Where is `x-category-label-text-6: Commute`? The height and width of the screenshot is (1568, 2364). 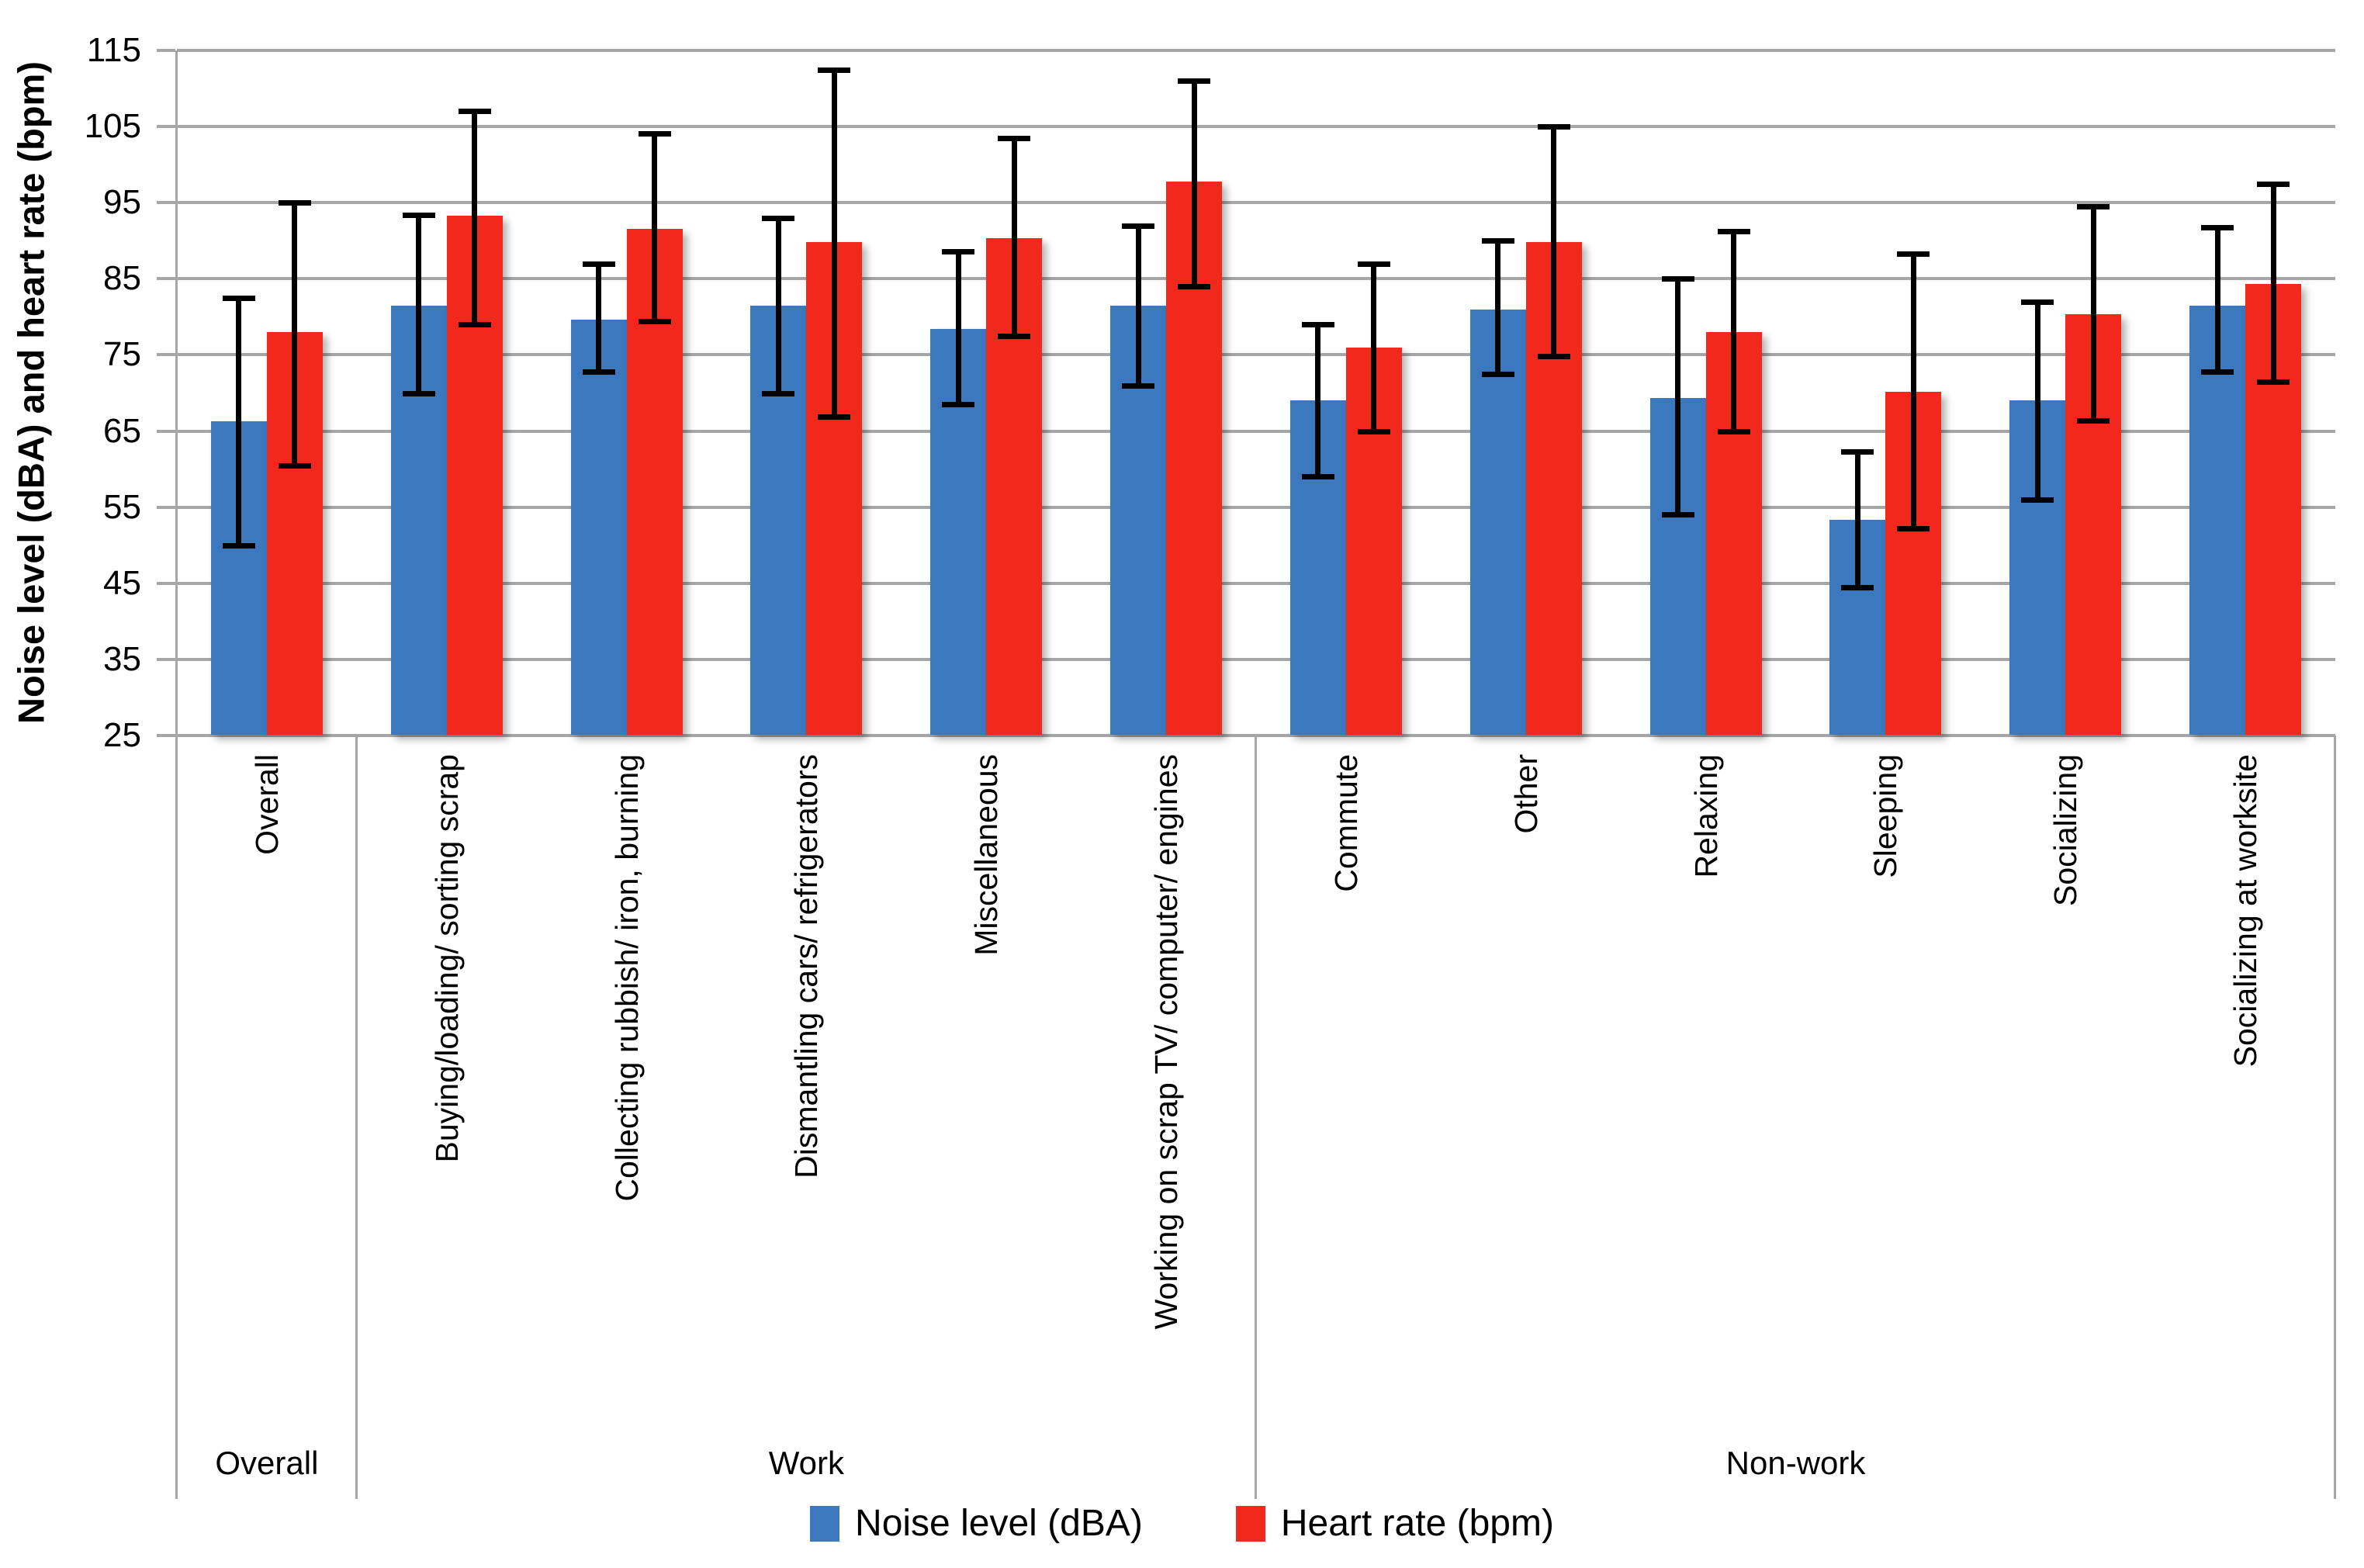
x-category-label-text-6: Commute is located at coordinates (1345, 823).